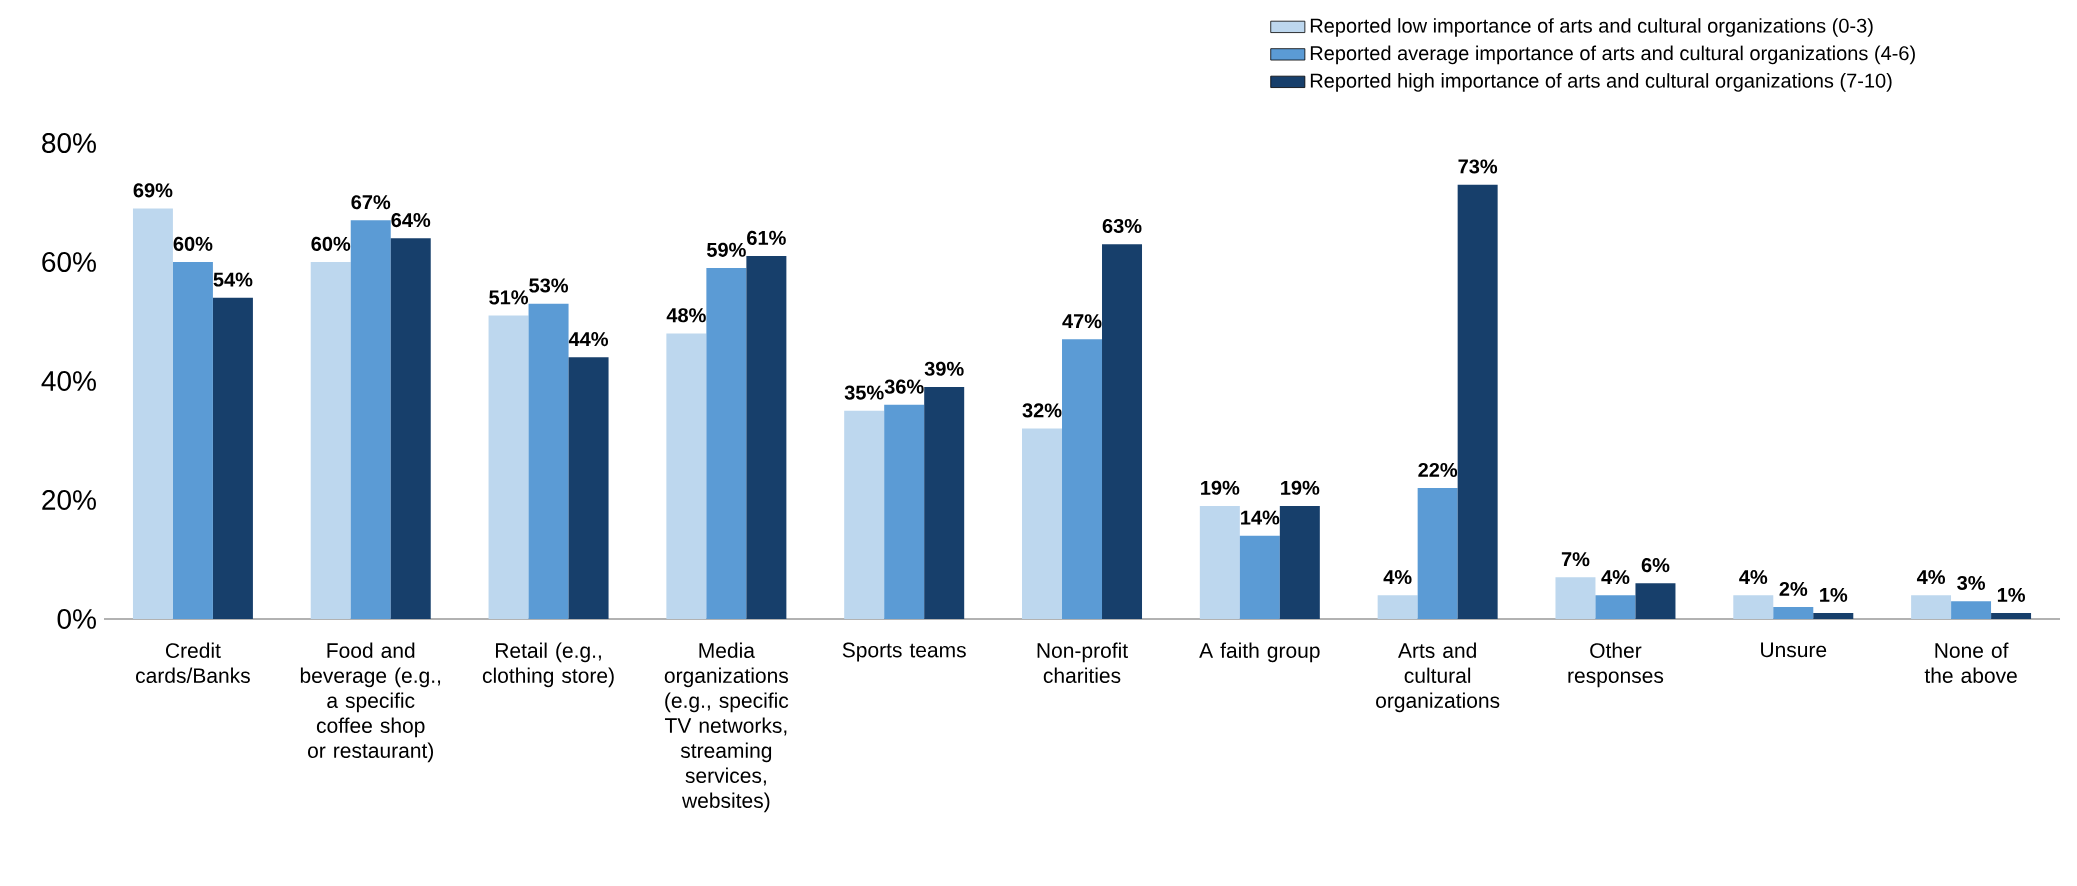  What do you see at coordinates (68, 381) in the screenshot?
I see `y-tick-label: 40%` at bounding box center [68, 381].